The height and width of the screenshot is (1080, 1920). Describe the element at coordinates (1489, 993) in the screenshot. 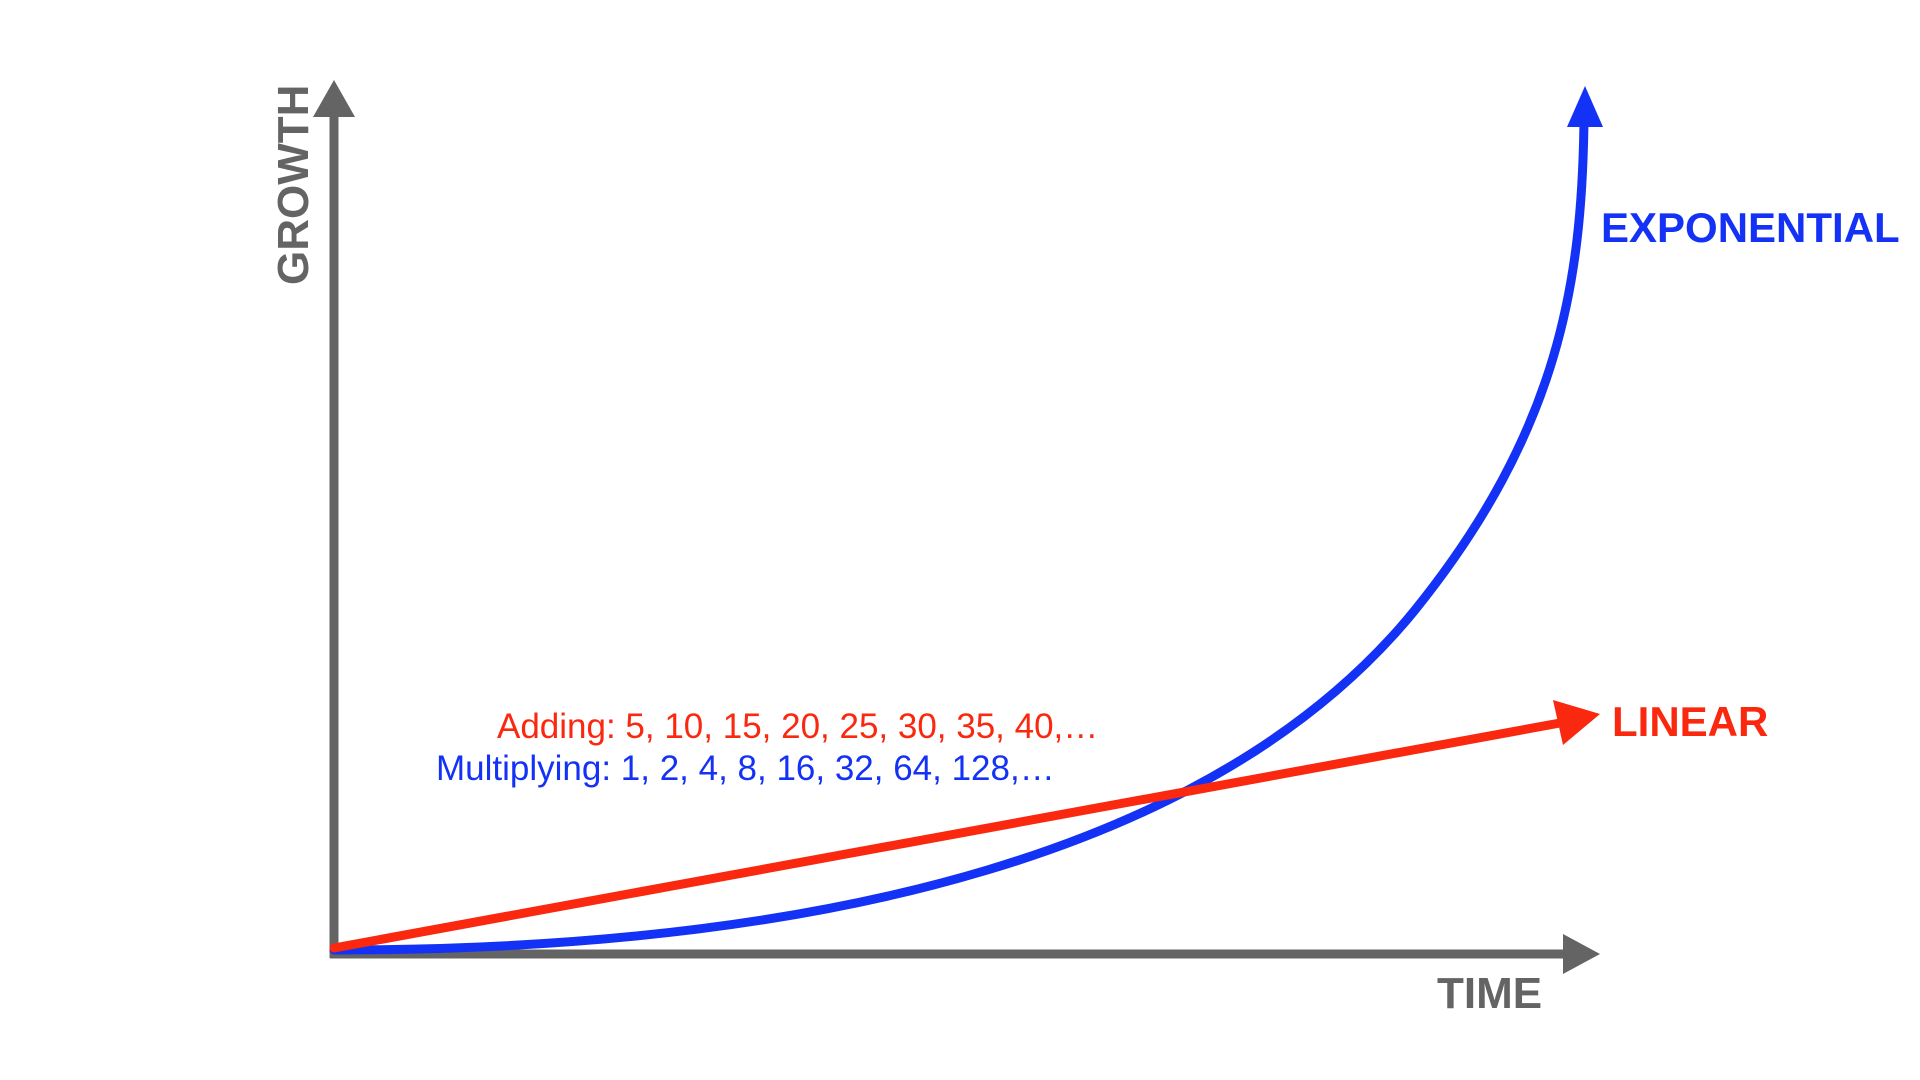

I see `x-axis-label: TIME` at that location.